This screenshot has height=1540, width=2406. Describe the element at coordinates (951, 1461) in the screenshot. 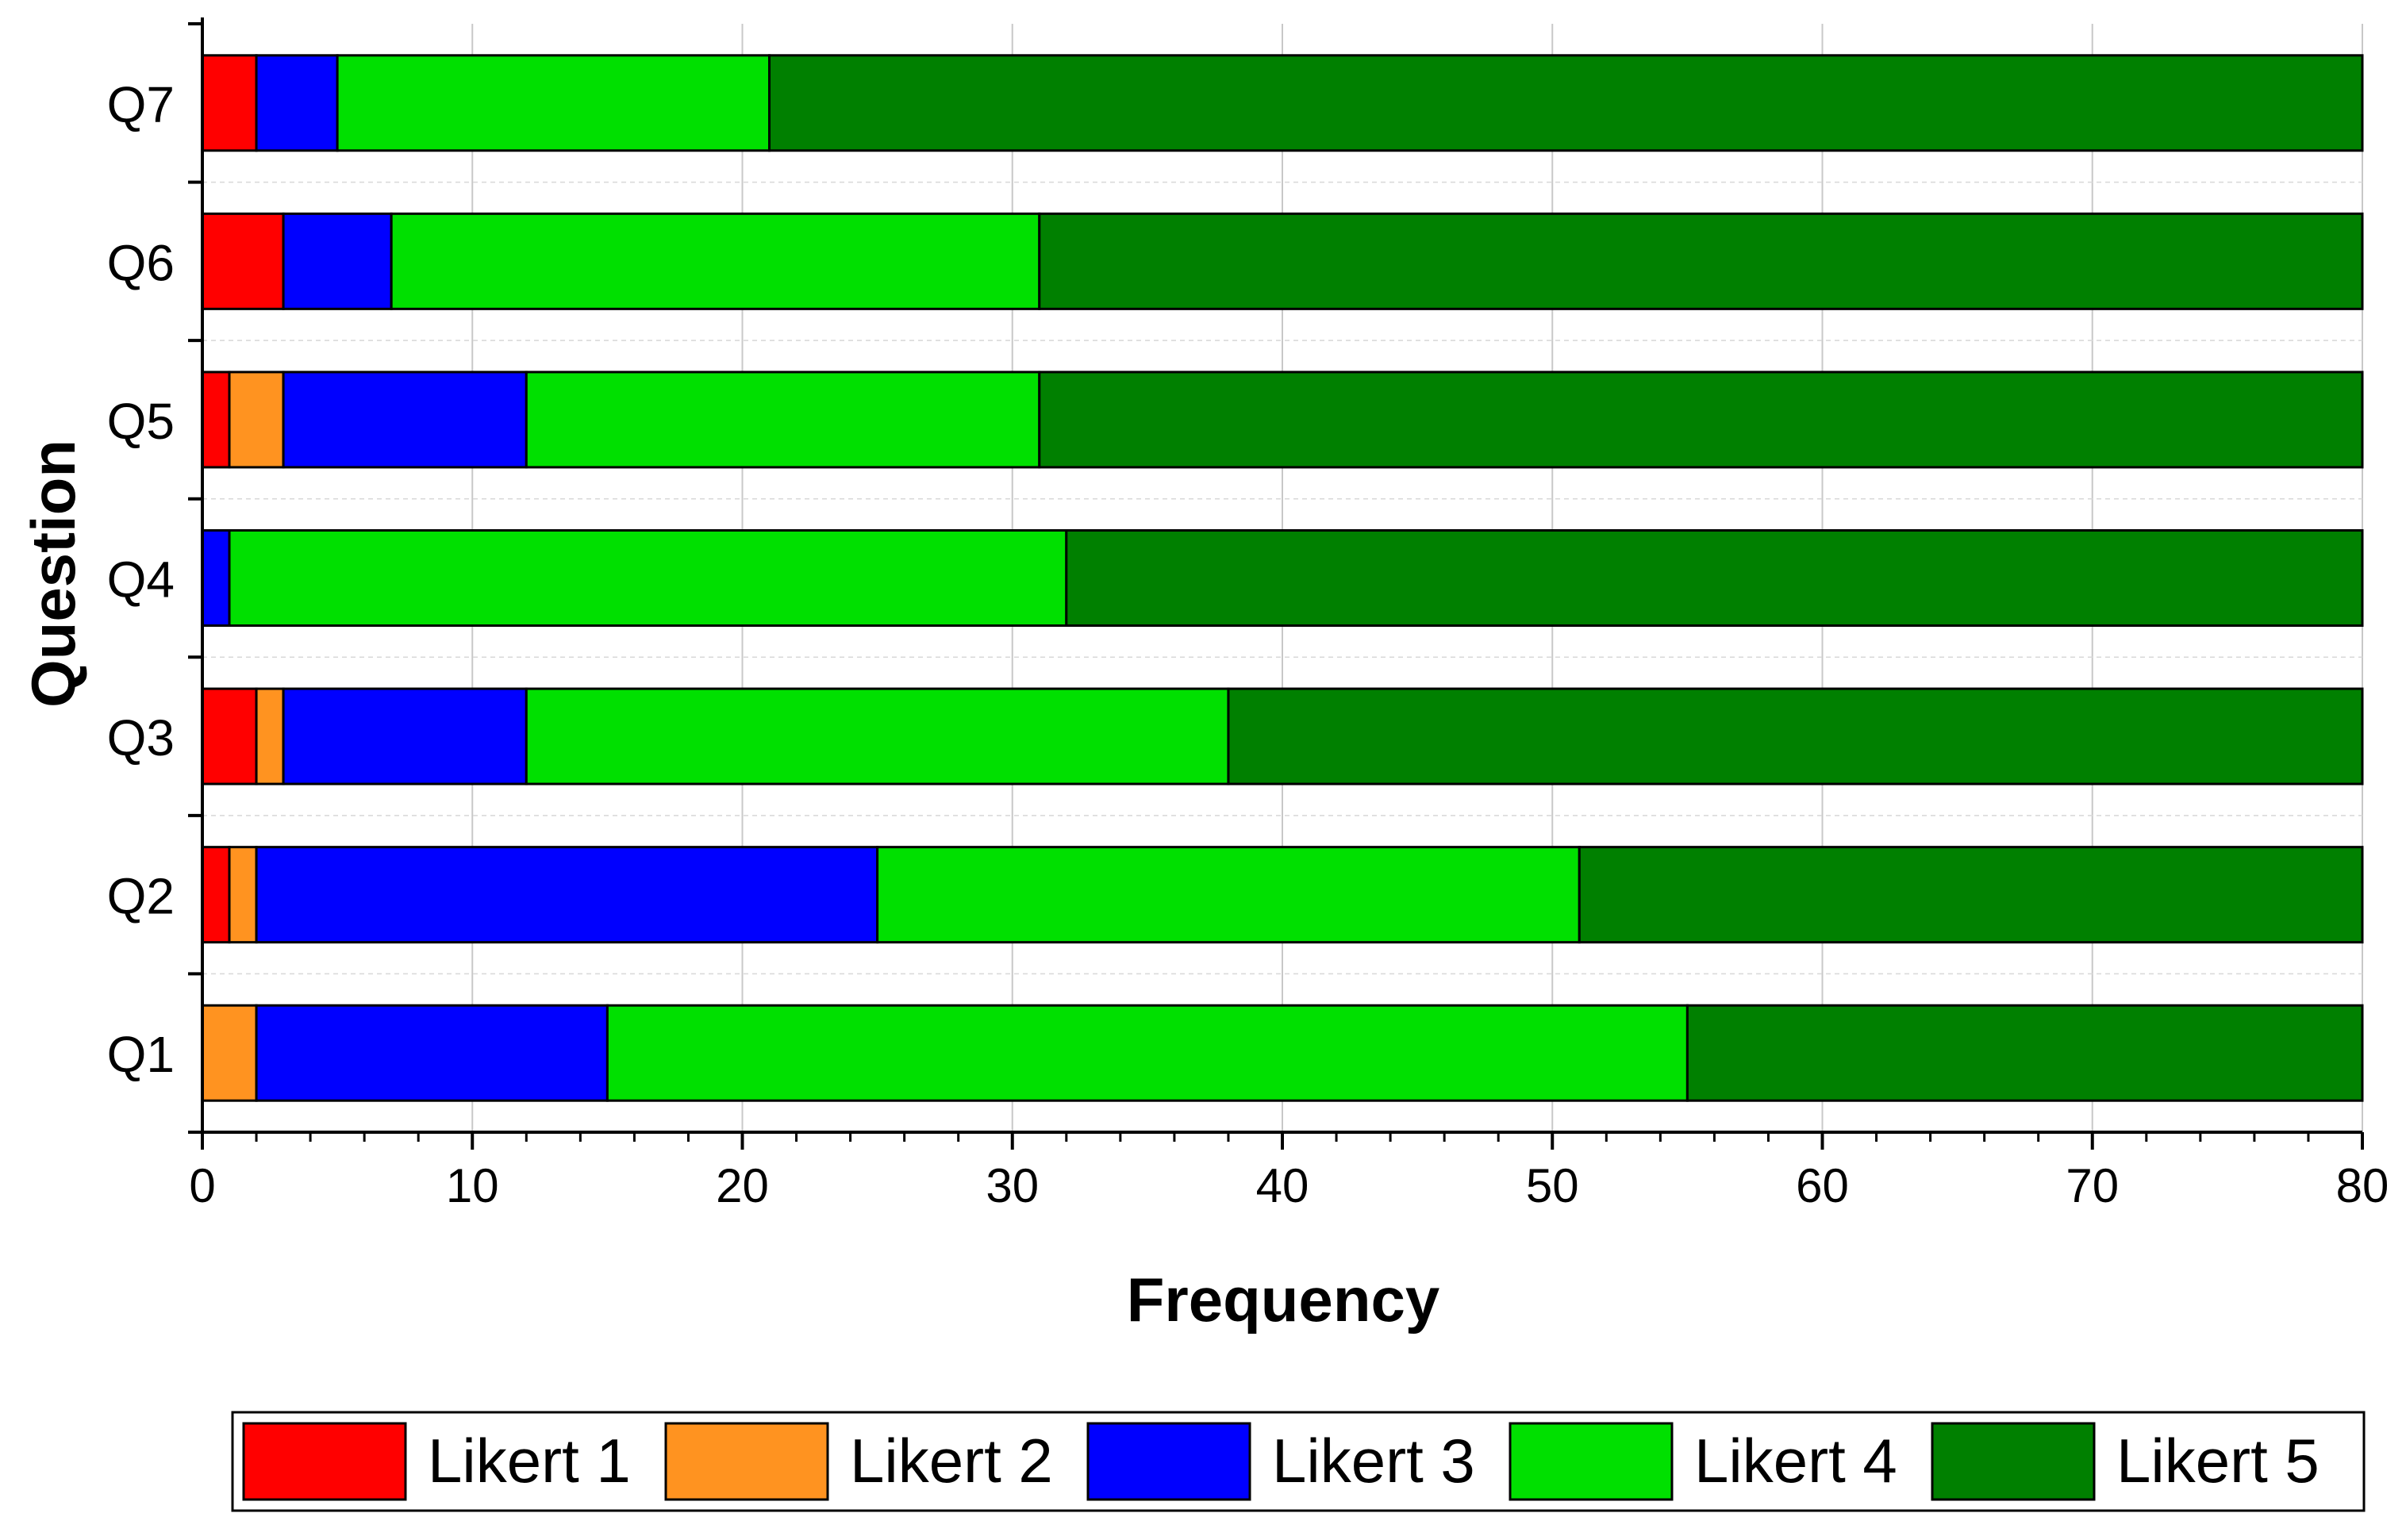

I see `legend-label: Likert 2` at that location.